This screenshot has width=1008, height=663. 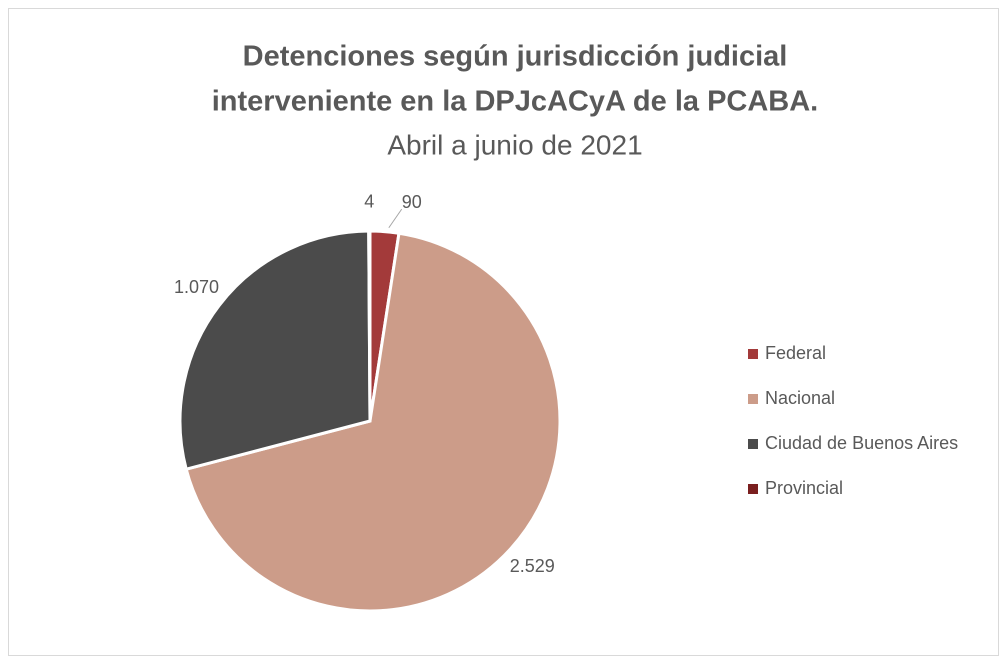 What do you see at coordinates (795, 353) in the screenshot?
I see `legend-label: Federal` at bounding box center [795, 353].